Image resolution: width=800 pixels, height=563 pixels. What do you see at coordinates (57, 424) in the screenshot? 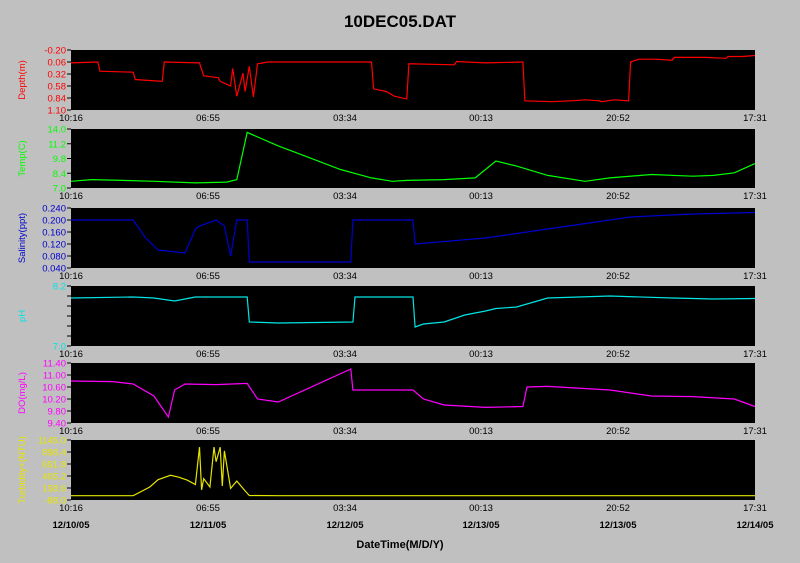
I see `y-tick-label: 9.40` at bounding box center [57, 424].